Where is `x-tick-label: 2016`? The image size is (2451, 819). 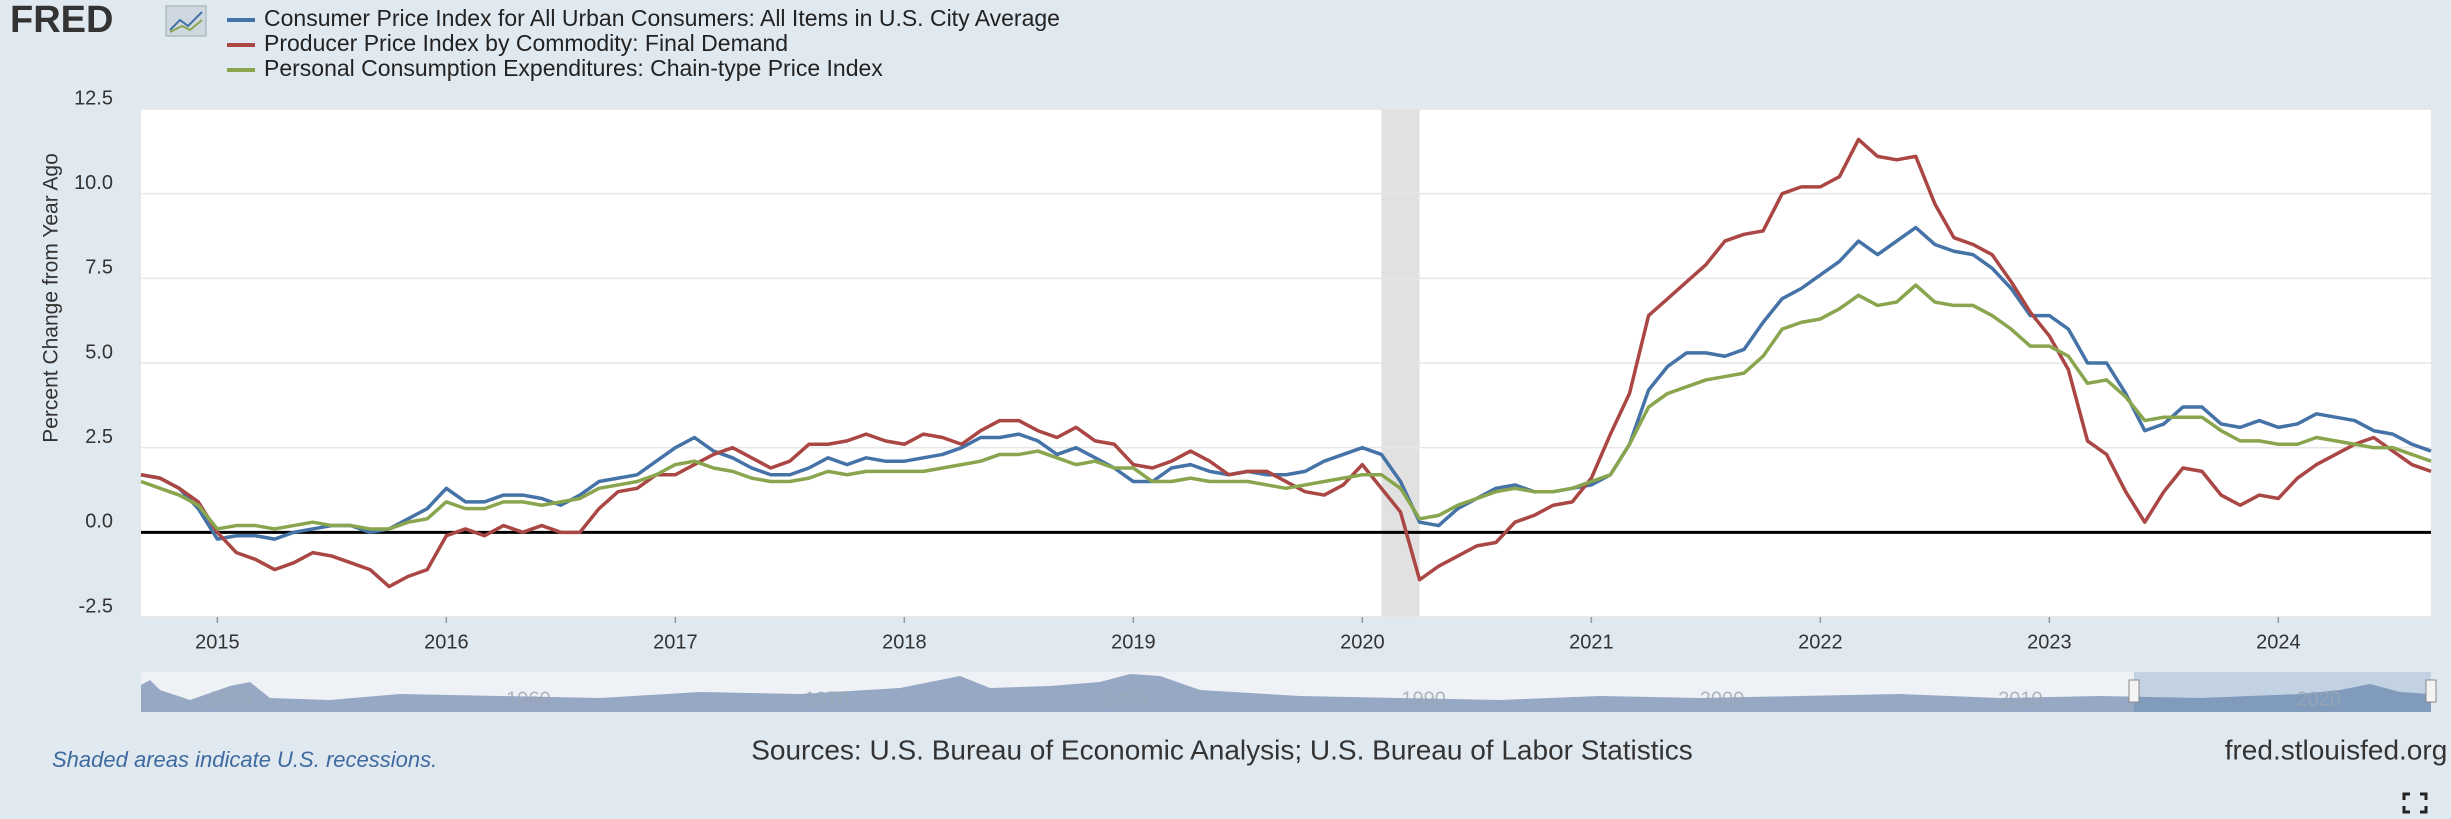
x-tick-label: 2016 is located at coordinates (446, 642).